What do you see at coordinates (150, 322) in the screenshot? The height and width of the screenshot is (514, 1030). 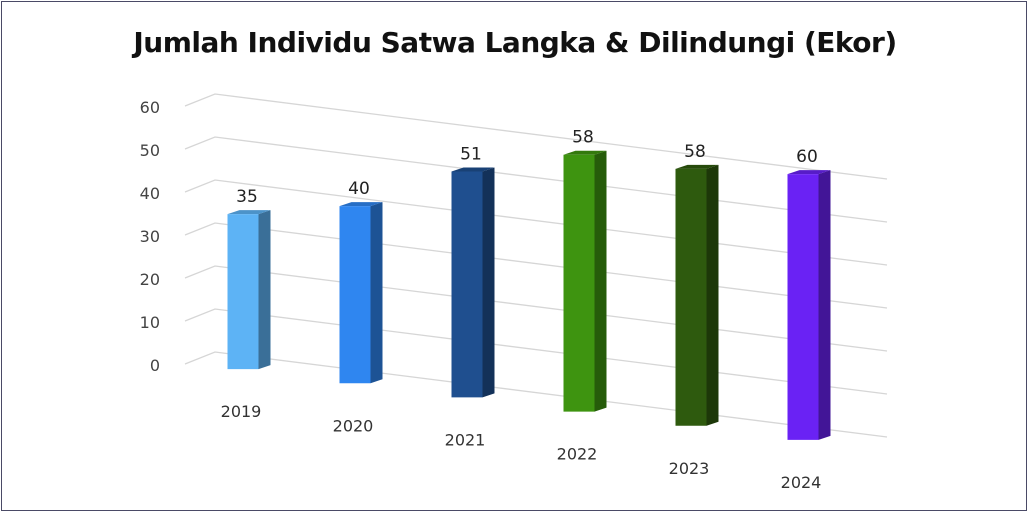 I see `y-tick-label: 10` at bounding box center [150, 322].